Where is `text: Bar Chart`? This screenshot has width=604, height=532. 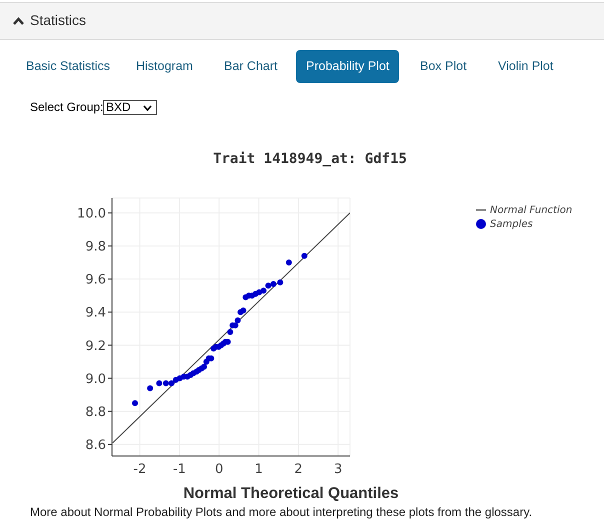
text: Bar Chart is located at coordinates (250, 66).